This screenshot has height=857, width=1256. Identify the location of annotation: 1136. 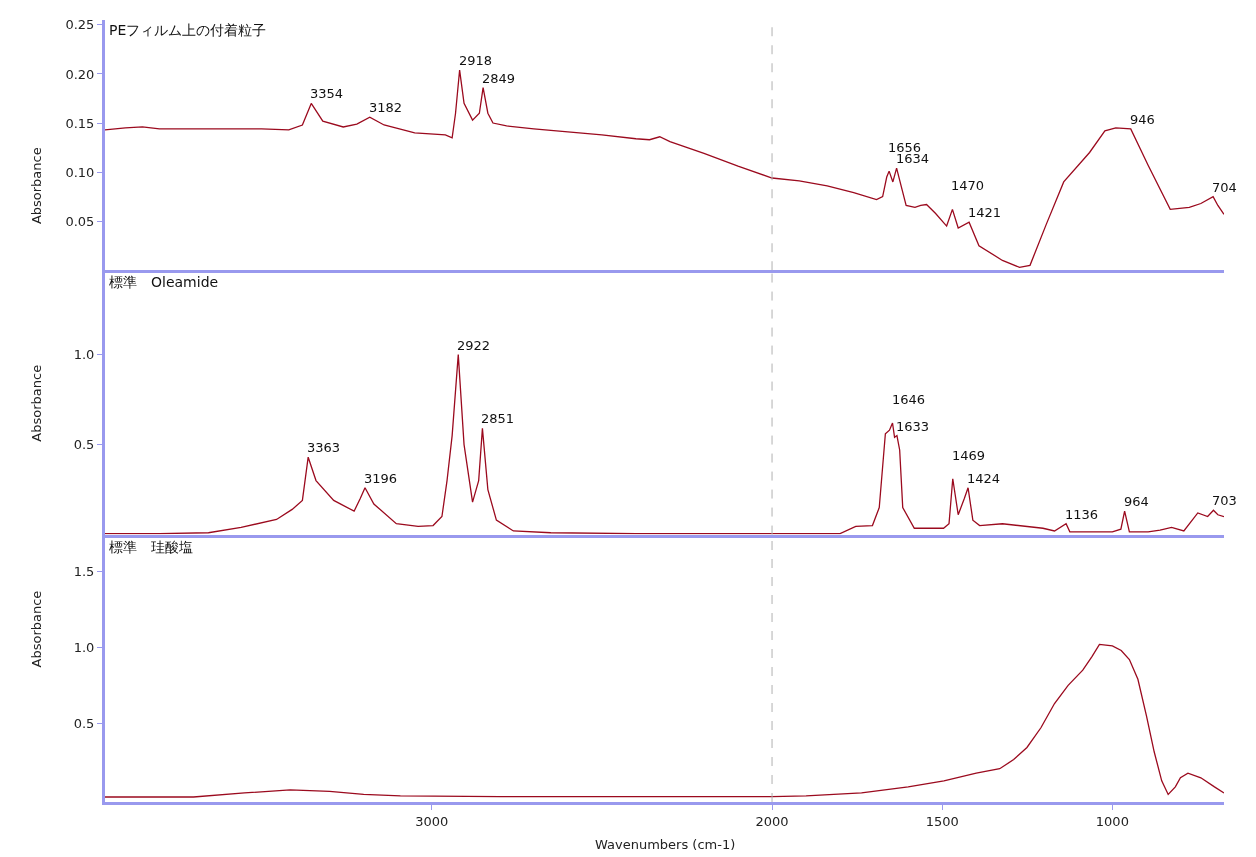
(1082, 514).